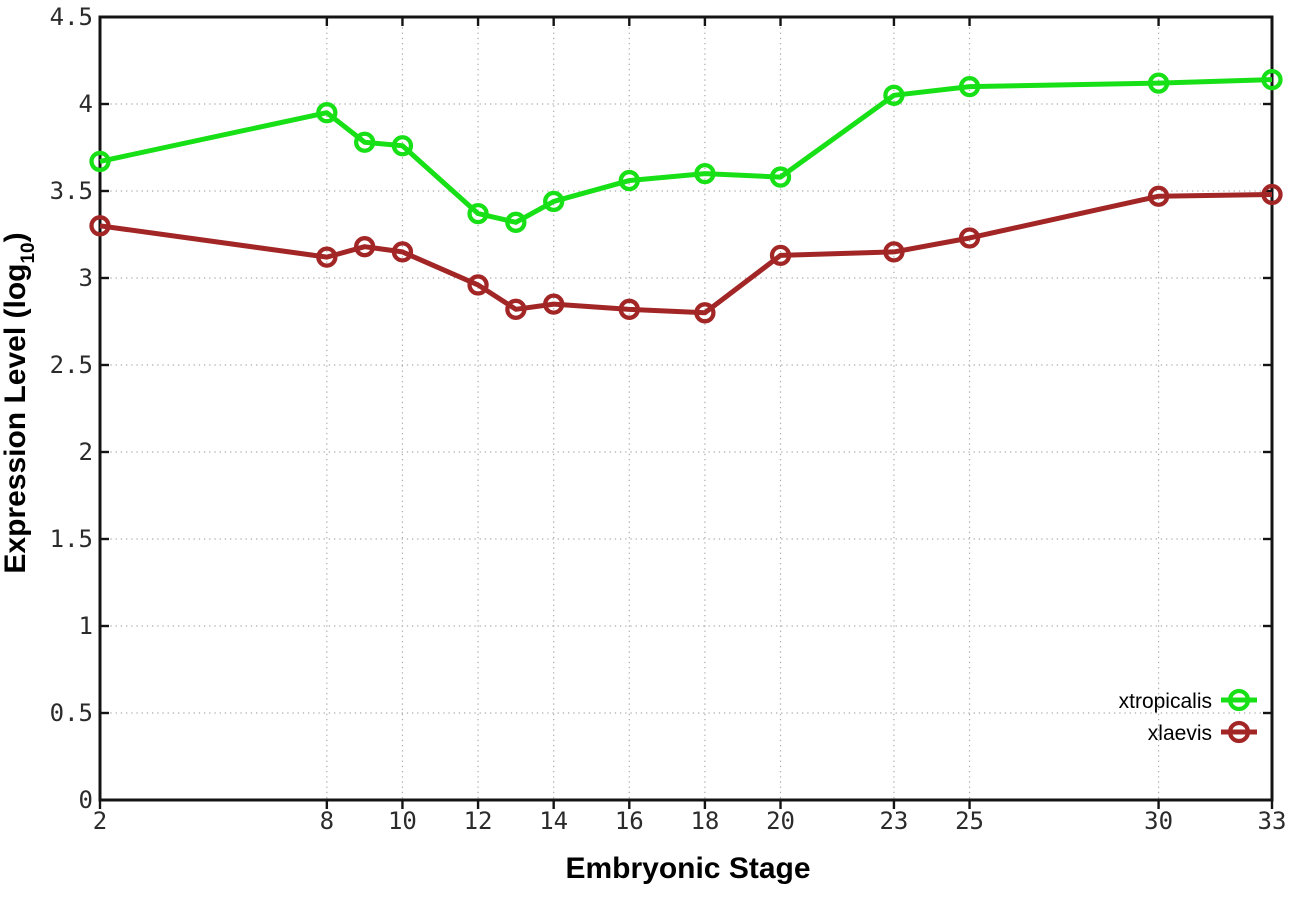 The image size is (1296, 907). I want to click on y-axis-title: Expression Level (log10), so click(19, 402).